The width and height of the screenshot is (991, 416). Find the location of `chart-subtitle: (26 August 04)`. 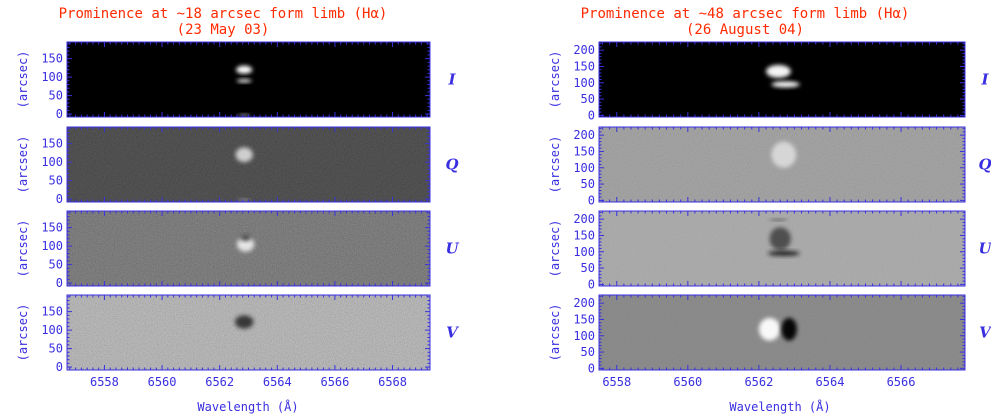

chart-subtitle: (26 August 04) is located at coordinates (745, 30).